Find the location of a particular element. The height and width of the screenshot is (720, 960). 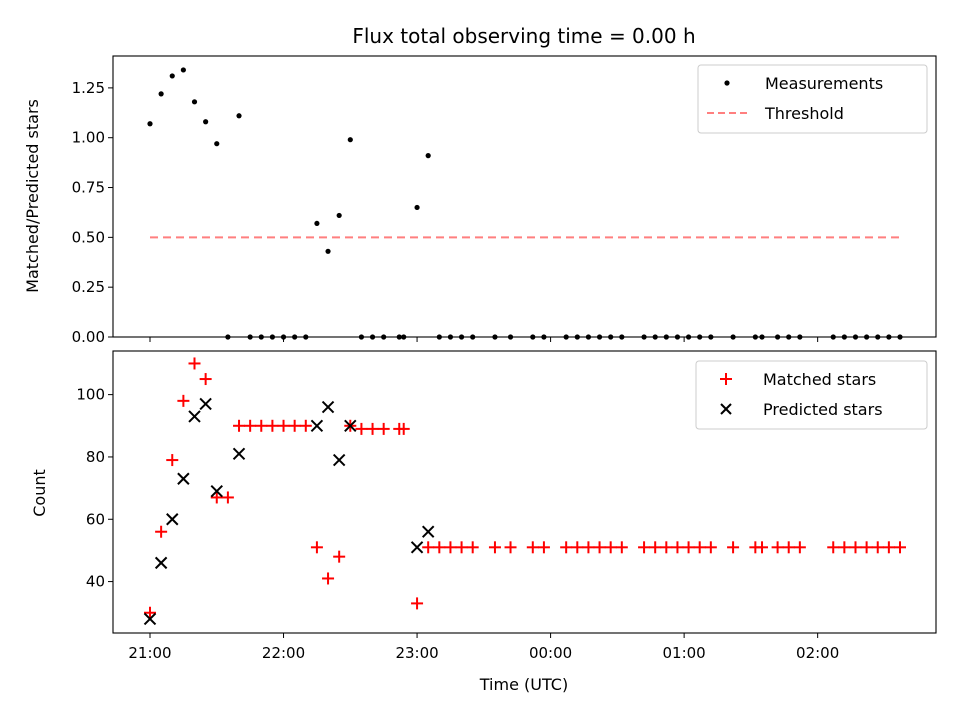

ratio-y-tick-label: 0.25 is located at coordinates (88, 287).